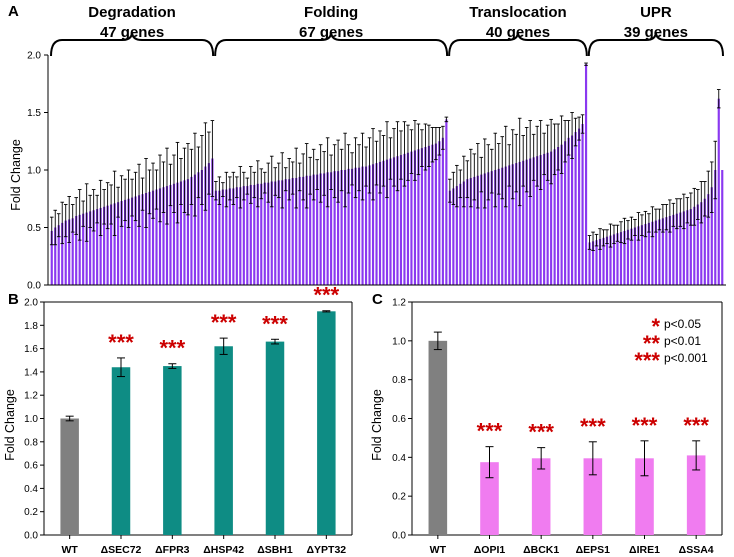 The height and width of the screenshot is (557, 734). I want to click on panel-a-ytick-label: 1.0, so click(34, 171).